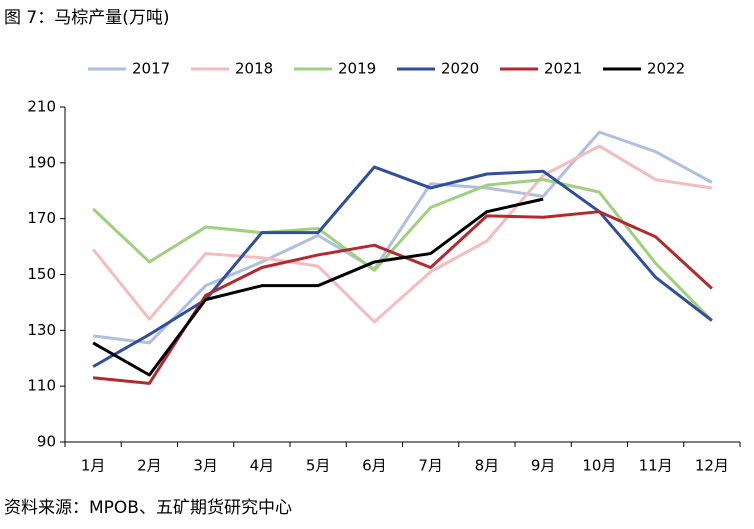 The width and height of the screenshot is (754, 529). Describe the element at coordinates (41, 162) in the screenshot. I see `y-tick-label: 190` at that location.